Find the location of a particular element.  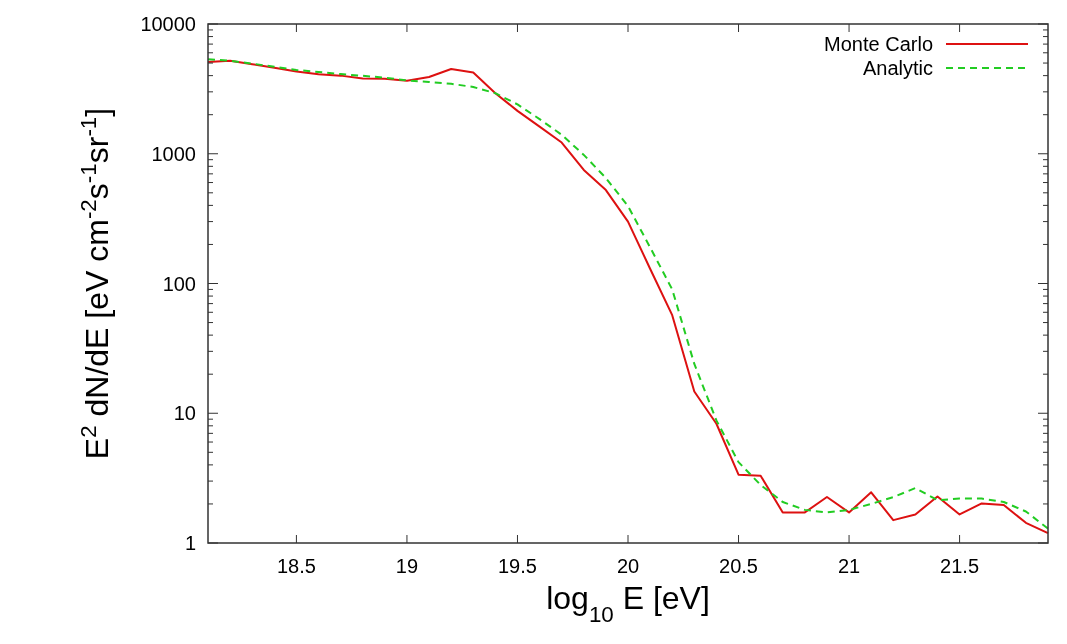

x-tick-label: 18.5 is located at coordinates (296, 566).